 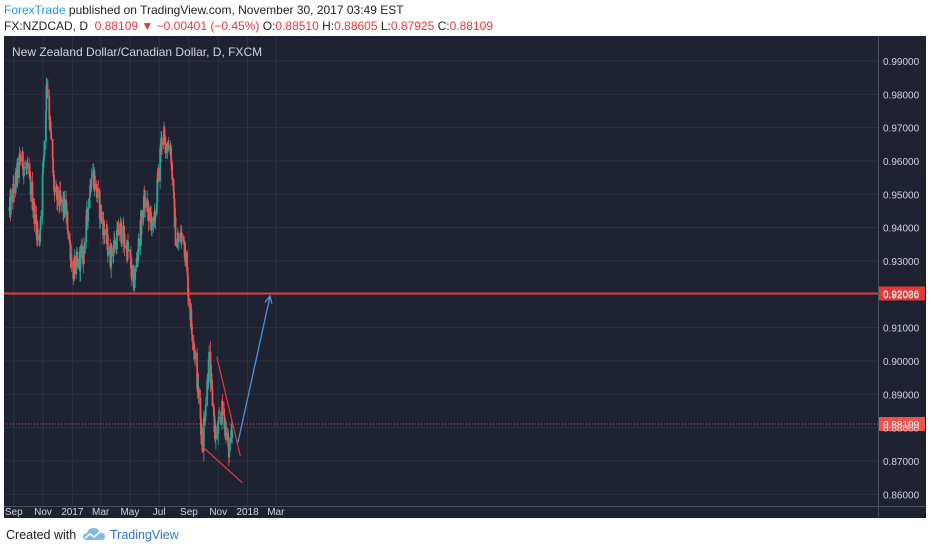 I want to click on y-tick-label: 0.86000, so click(x=901, y=495).